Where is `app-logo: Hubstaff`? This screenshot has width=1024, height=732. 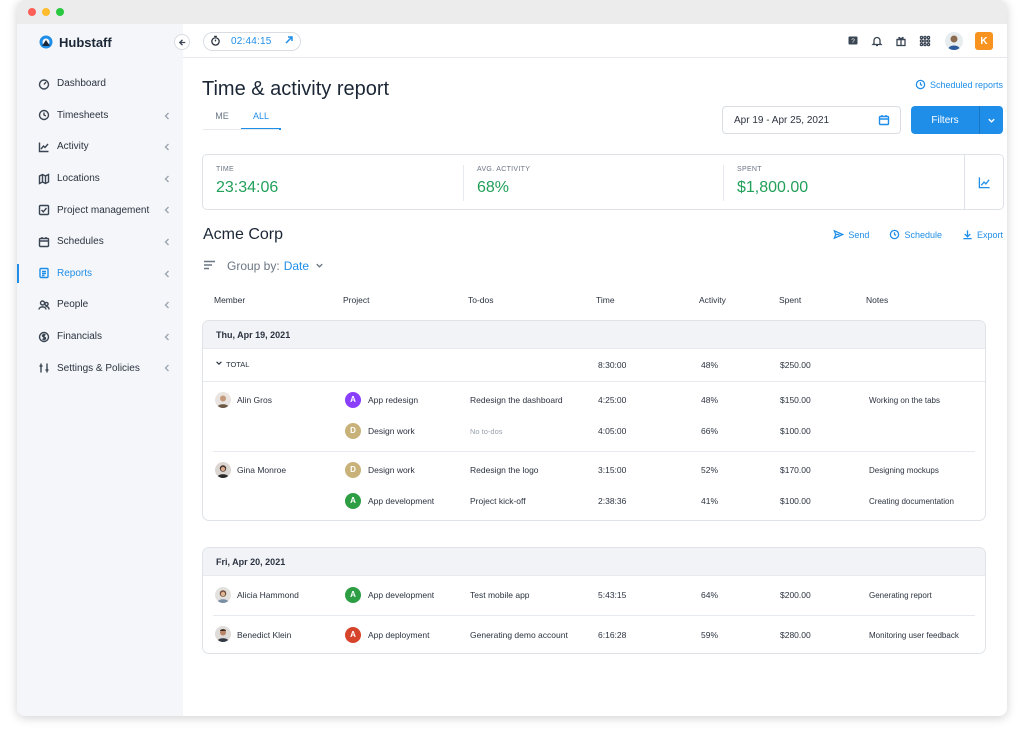
app-logo: Hubstaff is located at coordinates (75, 42).